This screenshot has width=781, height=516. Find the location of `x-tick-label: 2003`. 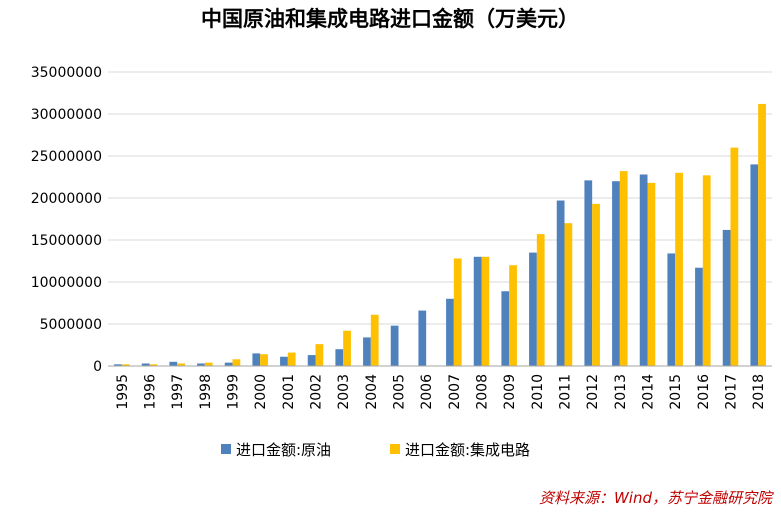

x-tick-label: 2003 is located at coordinates (344, 392).